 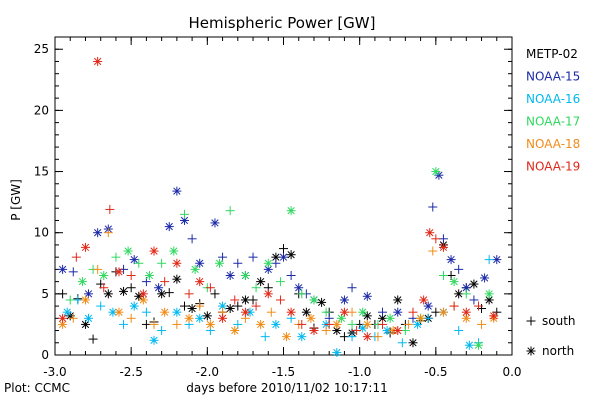 I want to click on legend-star-symbol, so click(x=531, y=351).